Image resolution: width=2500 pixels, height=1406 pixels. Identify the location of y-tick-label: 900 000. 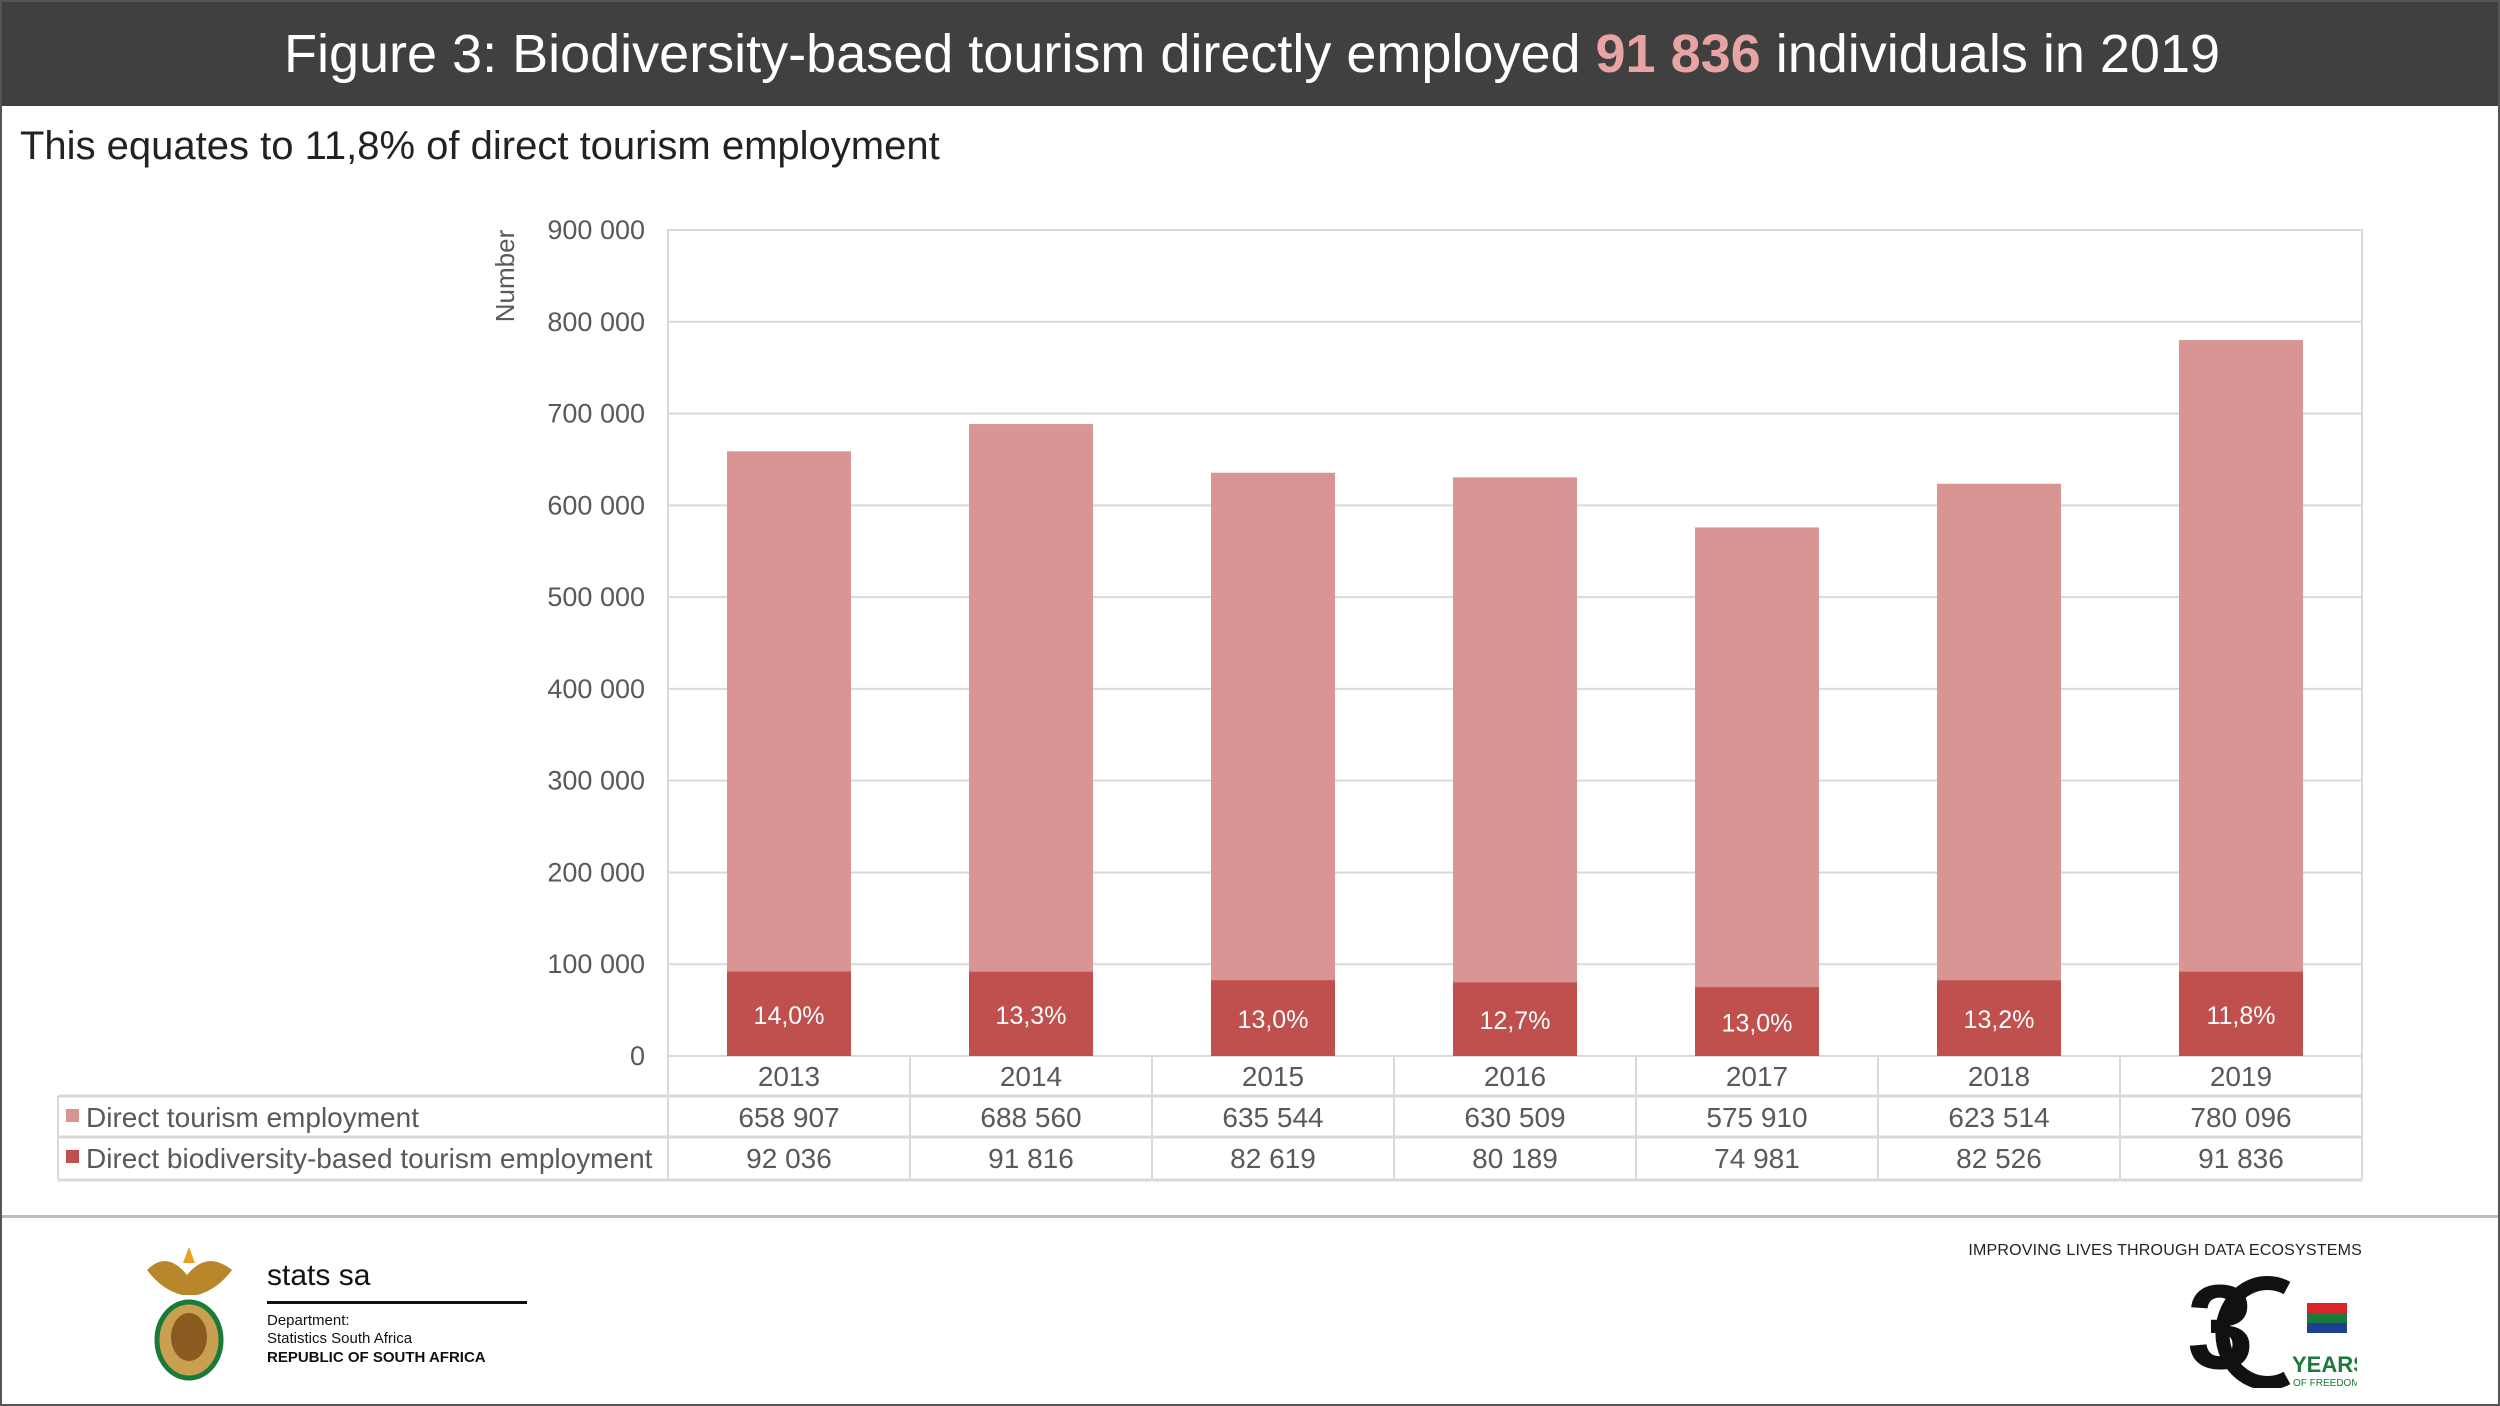
(596, 230).